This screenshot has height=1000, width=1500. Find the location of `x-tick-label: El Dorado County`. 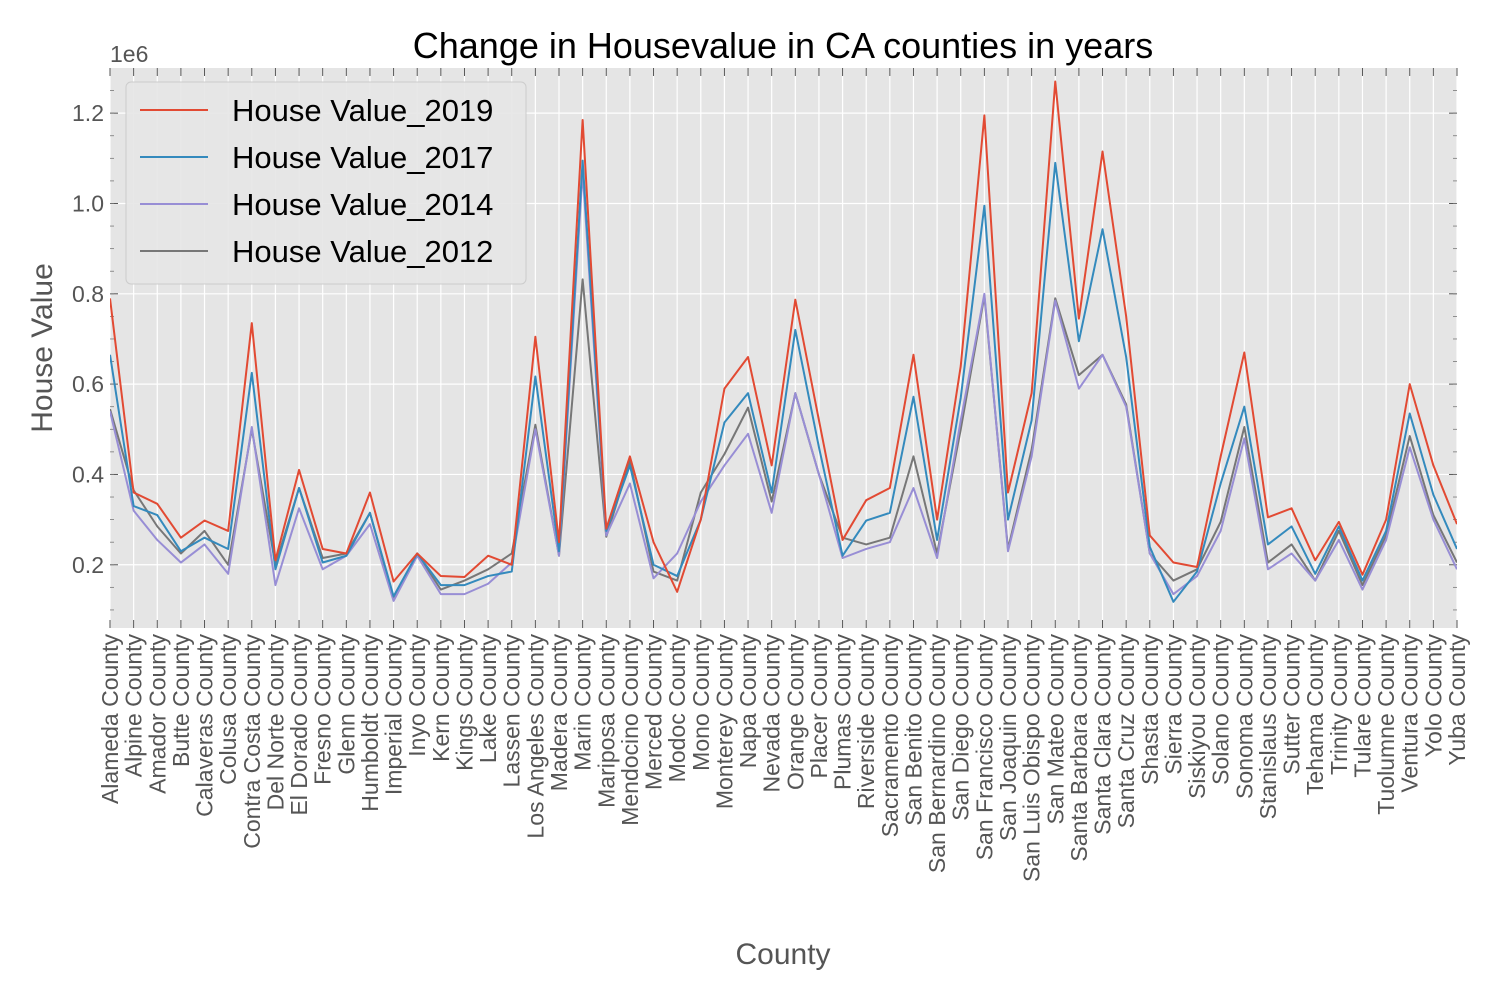

x-tick-label: El Dorado County is located at coordinates (299, 725).